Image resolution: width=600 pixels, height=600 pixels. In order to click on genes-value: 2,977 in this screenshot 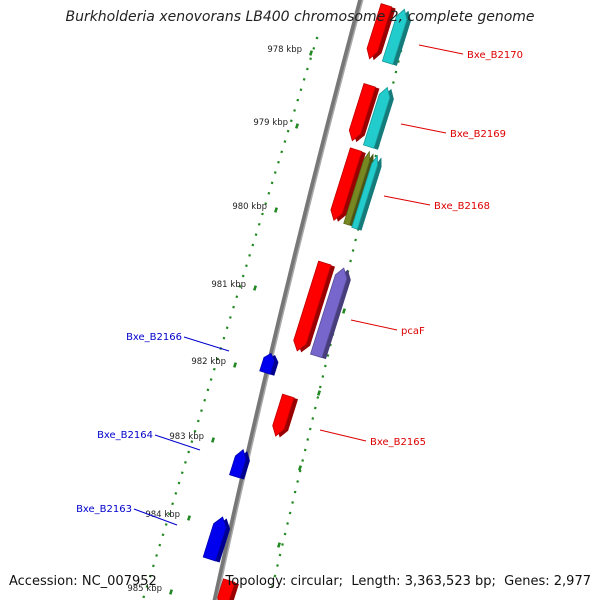, I will do `click(572, 581)`.